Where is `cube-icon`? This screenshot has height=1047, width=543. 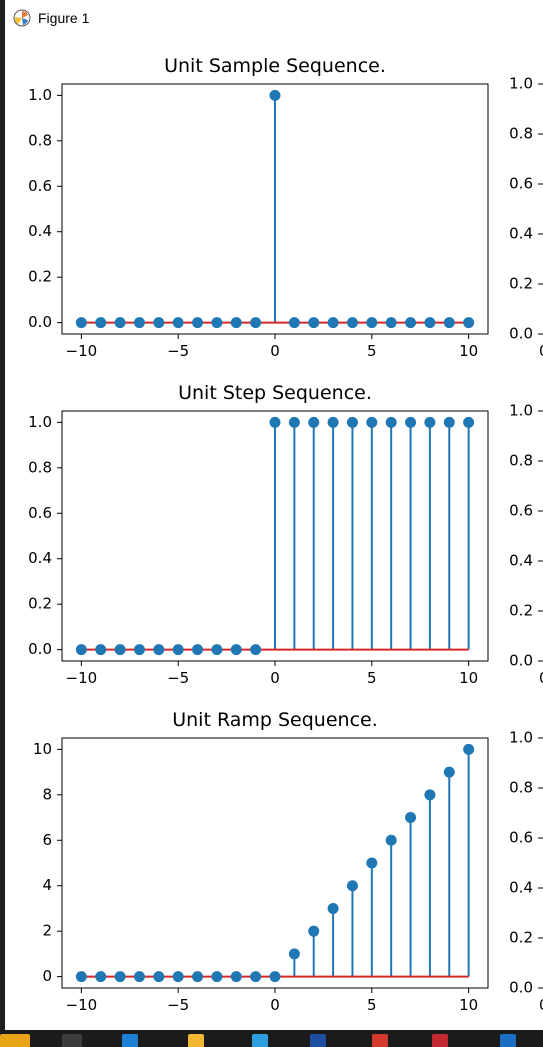
cube-icon is located at coordinates (260, 1040).